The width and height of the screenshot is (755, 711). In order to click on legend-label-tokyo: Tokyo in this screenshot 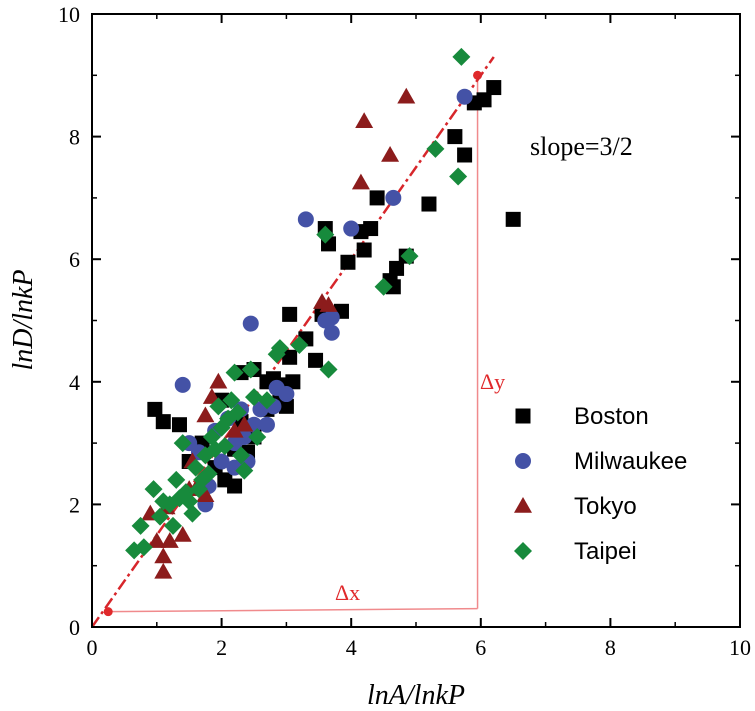, I will do `click(605, 506)`.